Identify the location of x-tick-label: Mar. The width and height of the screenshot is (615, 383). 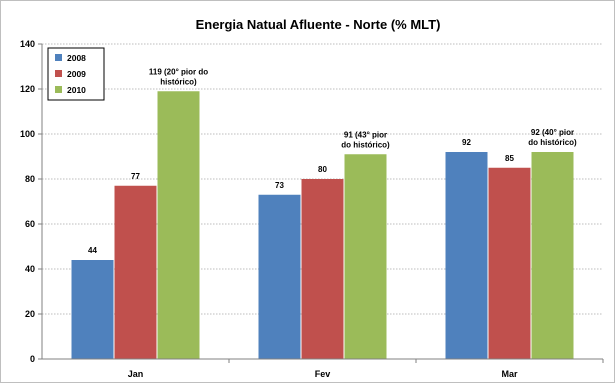
(509, 374).